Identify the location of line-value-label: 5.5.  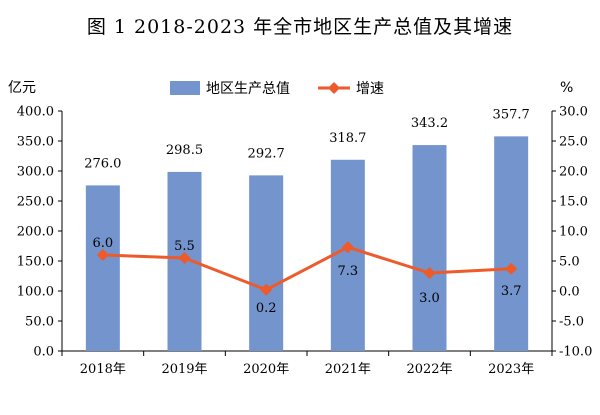
(184, 246).